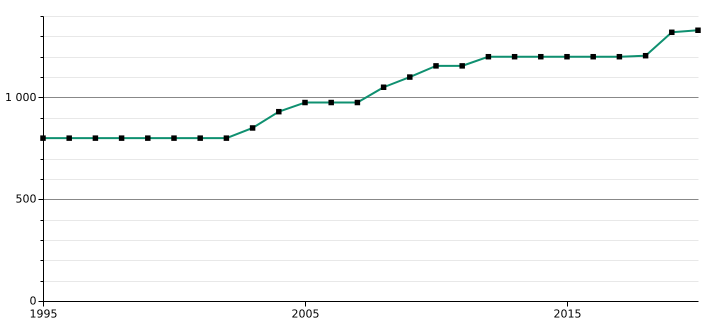  I want to click on y-tick-label: 1 000, so click(20, 97).